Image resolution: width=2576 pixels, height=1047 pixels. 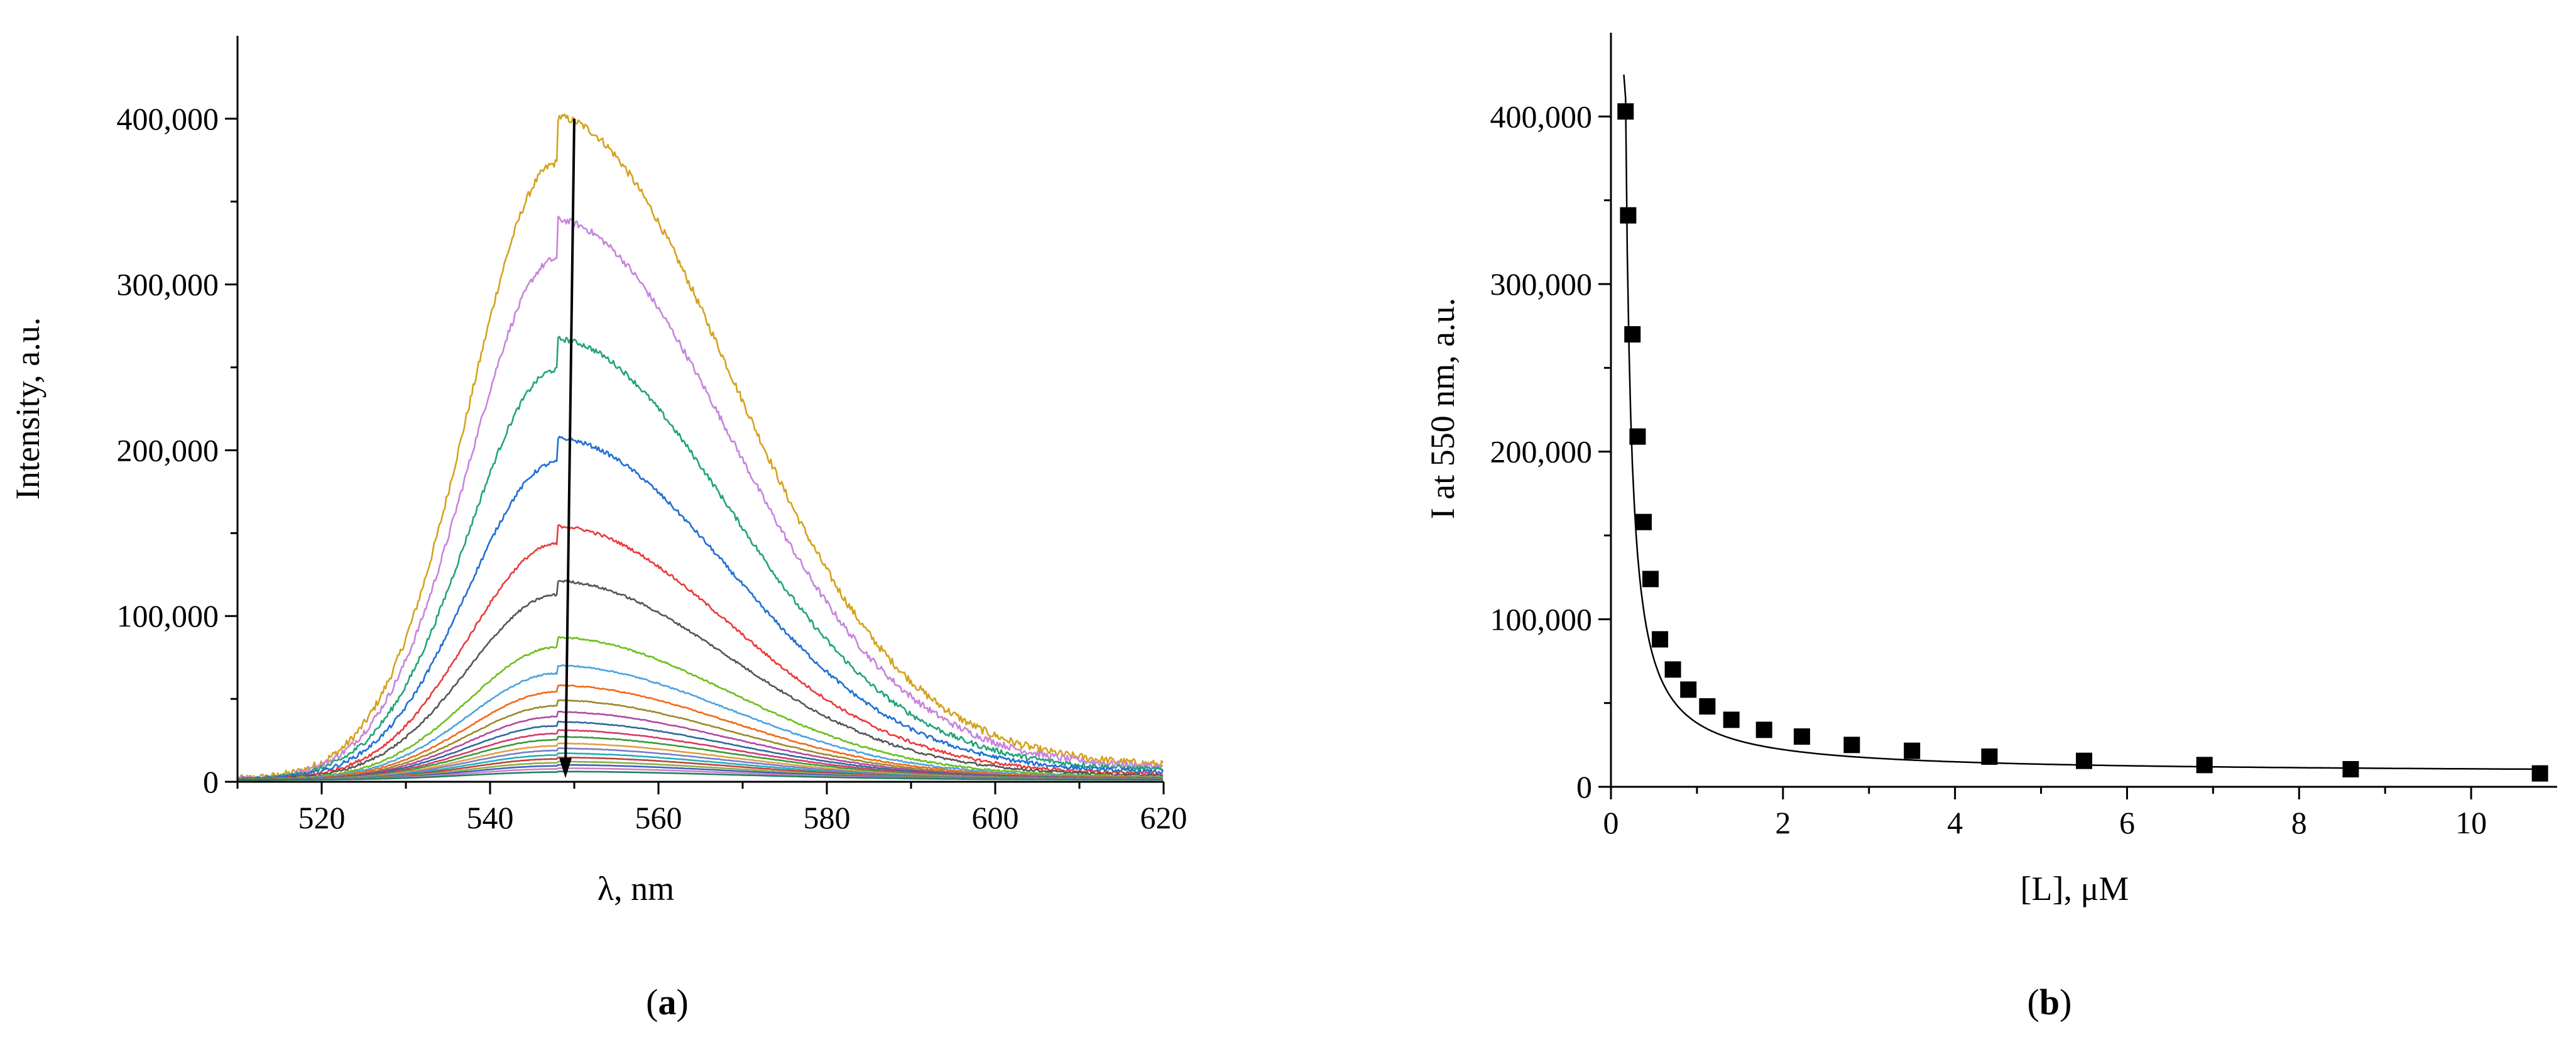 What do you see at coordinates (168, 450) in the screenshot?
I see `panel-a-y-tick-label: 200,000` at bounding box center [168, 450].